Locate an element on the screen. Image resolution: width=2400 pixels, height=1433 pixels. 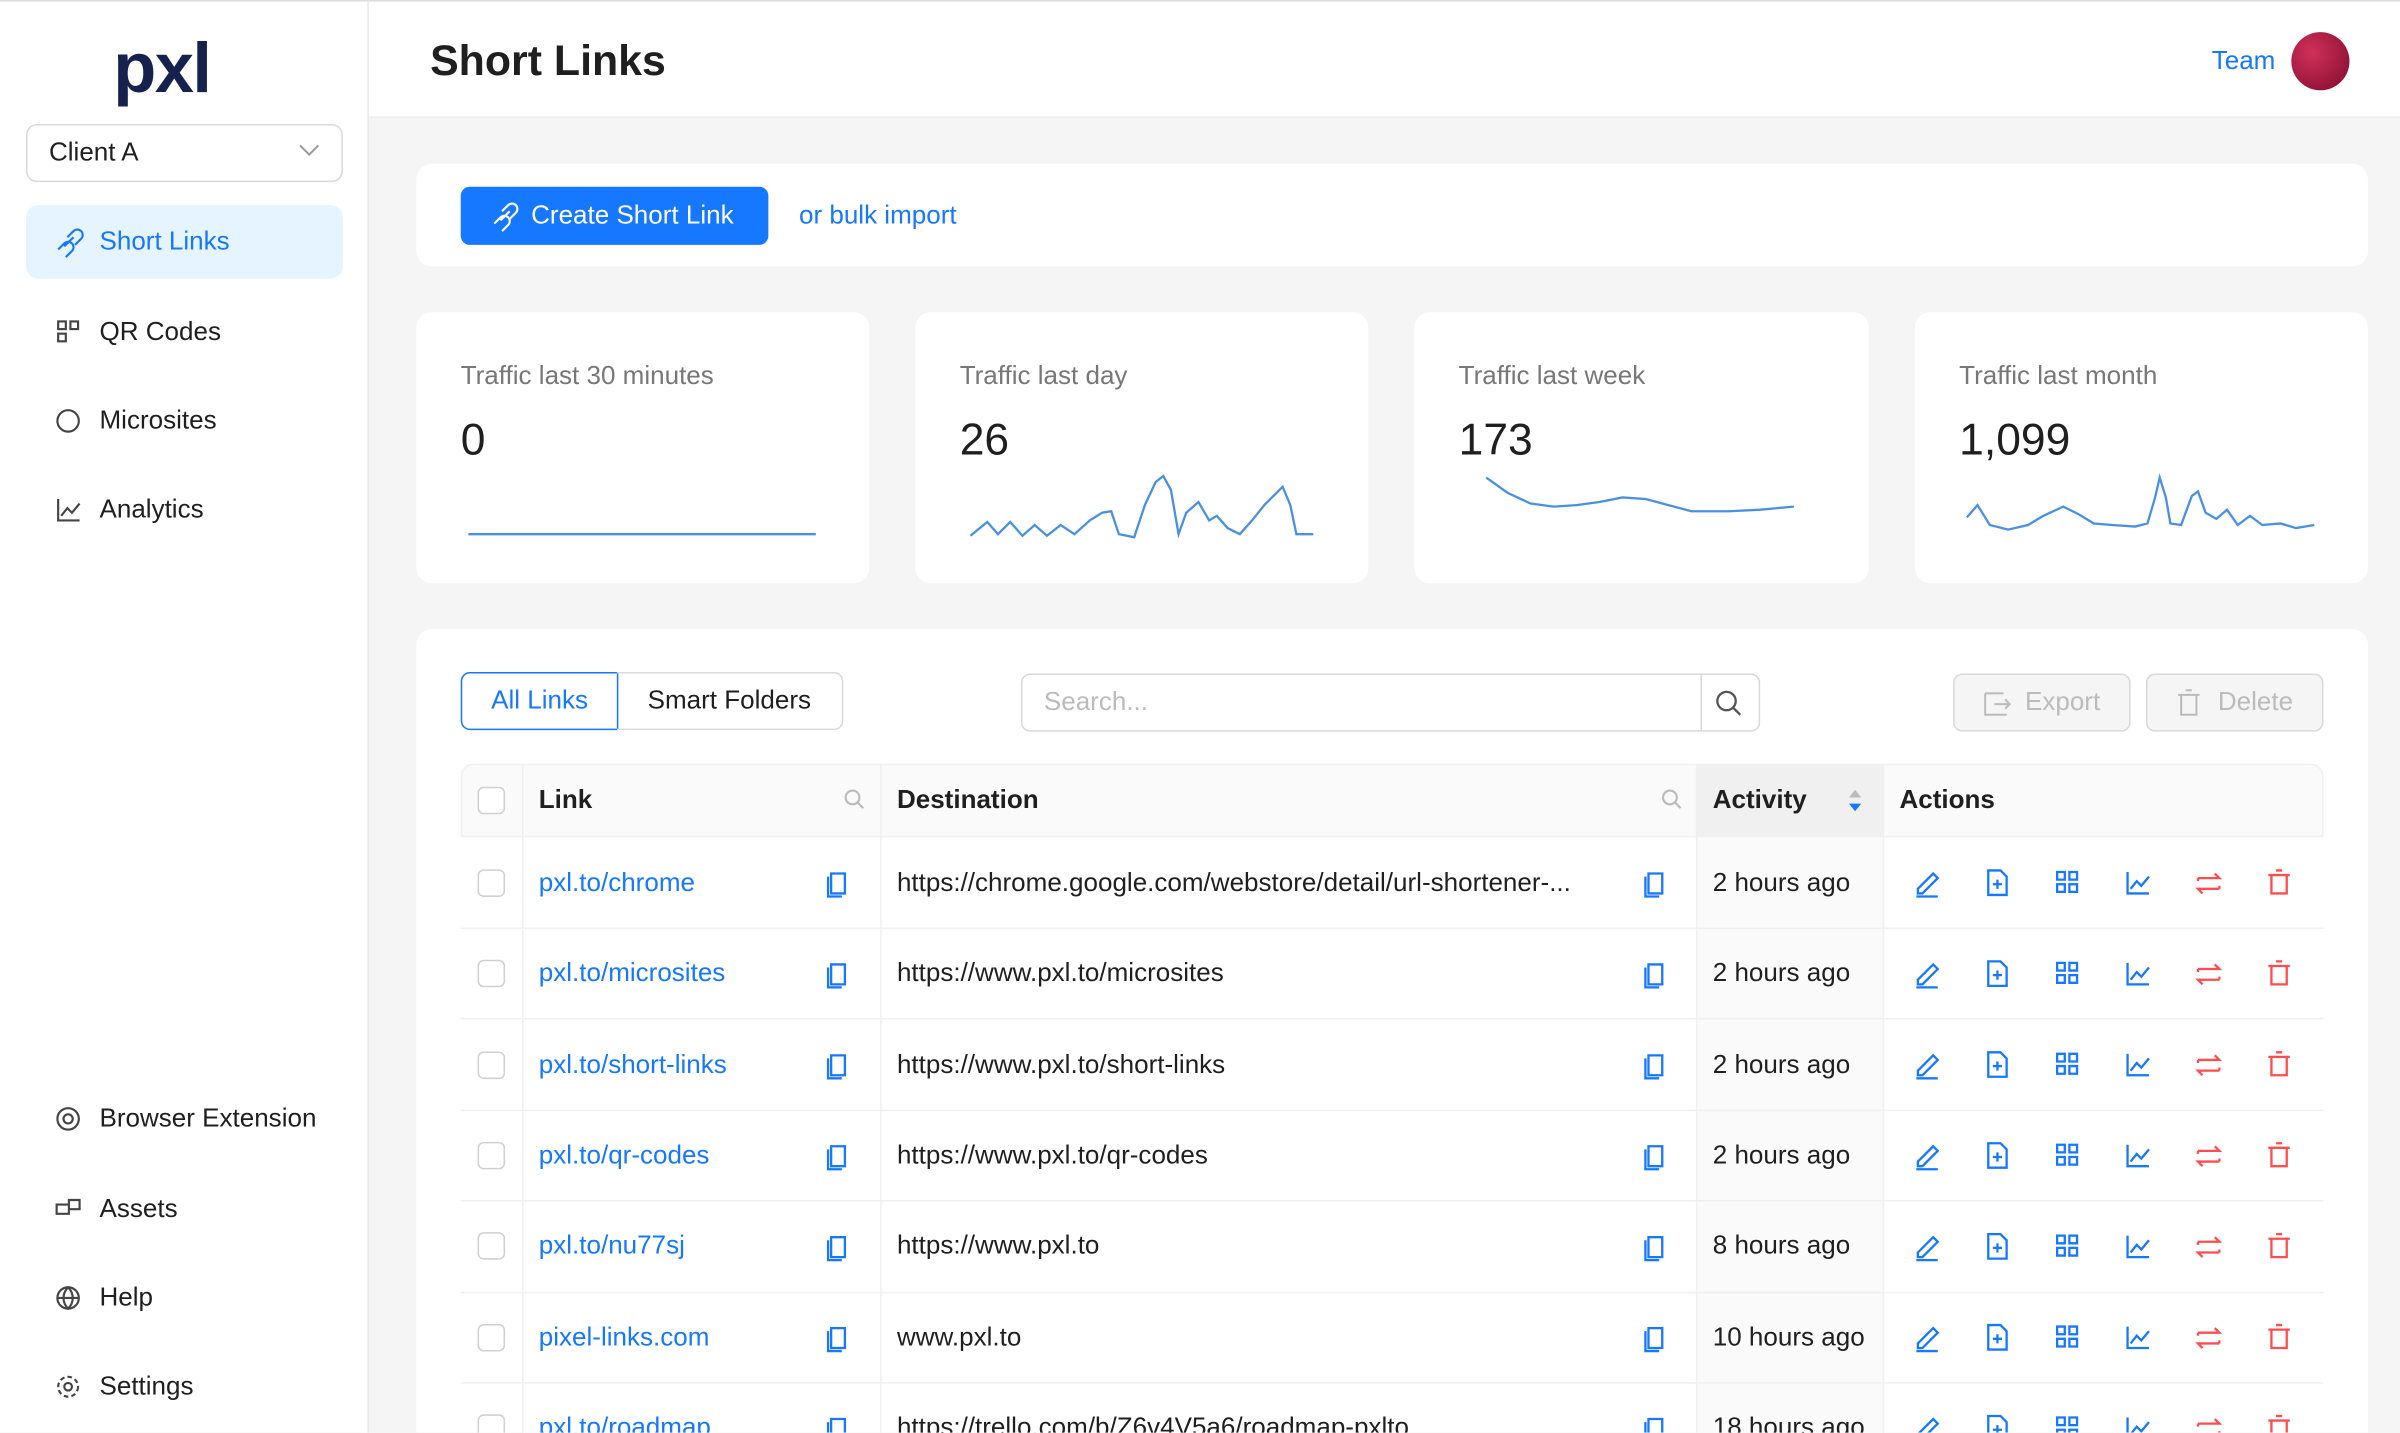
tab: Smart Folders is located at coordinates (730, 701).